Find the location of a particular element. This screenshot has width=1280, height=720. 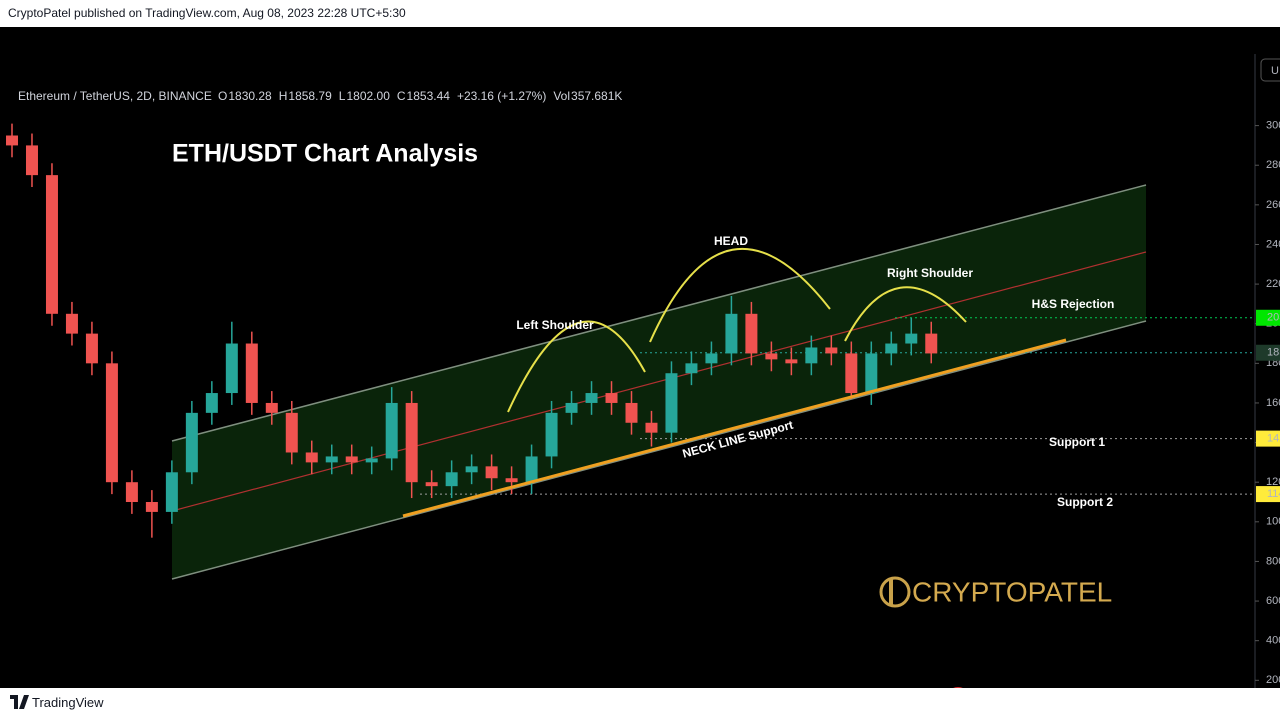

y-tick-label: 1600 is located at coordinates (1273, 403).